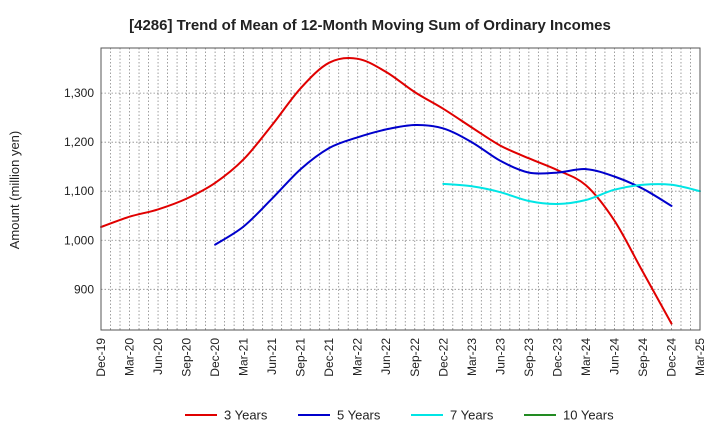  I want to click on x-tick-label: Sep-20, so click(187, 357).